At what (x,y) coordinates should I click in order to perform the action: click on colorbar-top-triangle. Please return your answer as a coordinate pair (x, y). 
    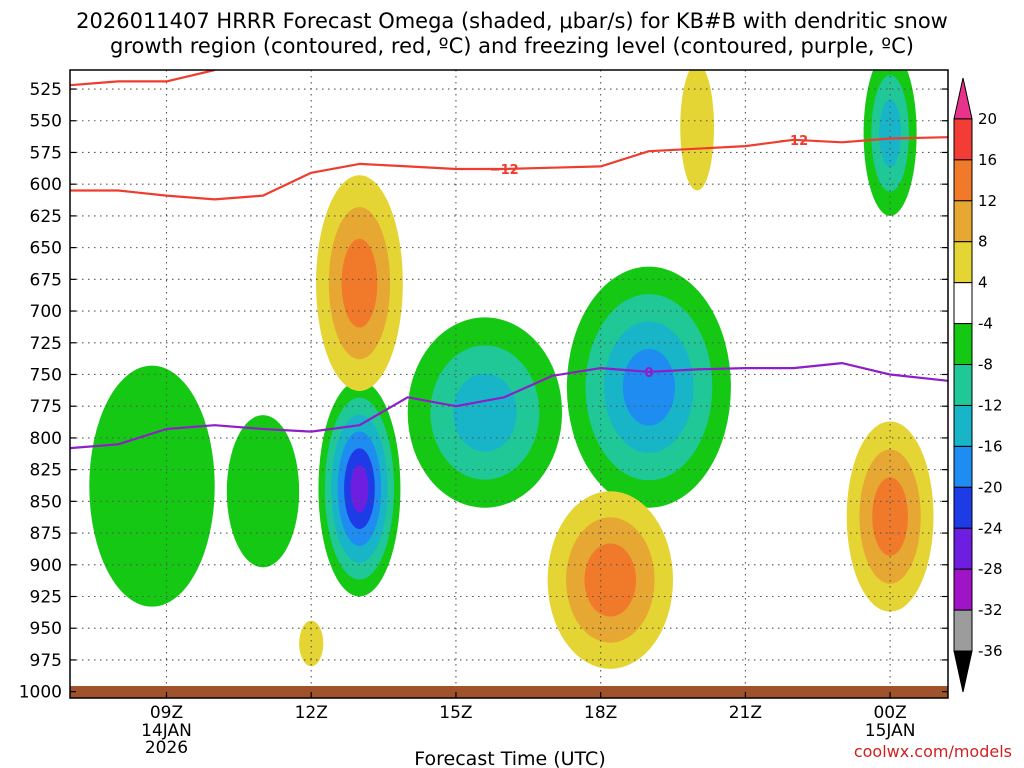
    Looking at the image, I should click on (963, 98).